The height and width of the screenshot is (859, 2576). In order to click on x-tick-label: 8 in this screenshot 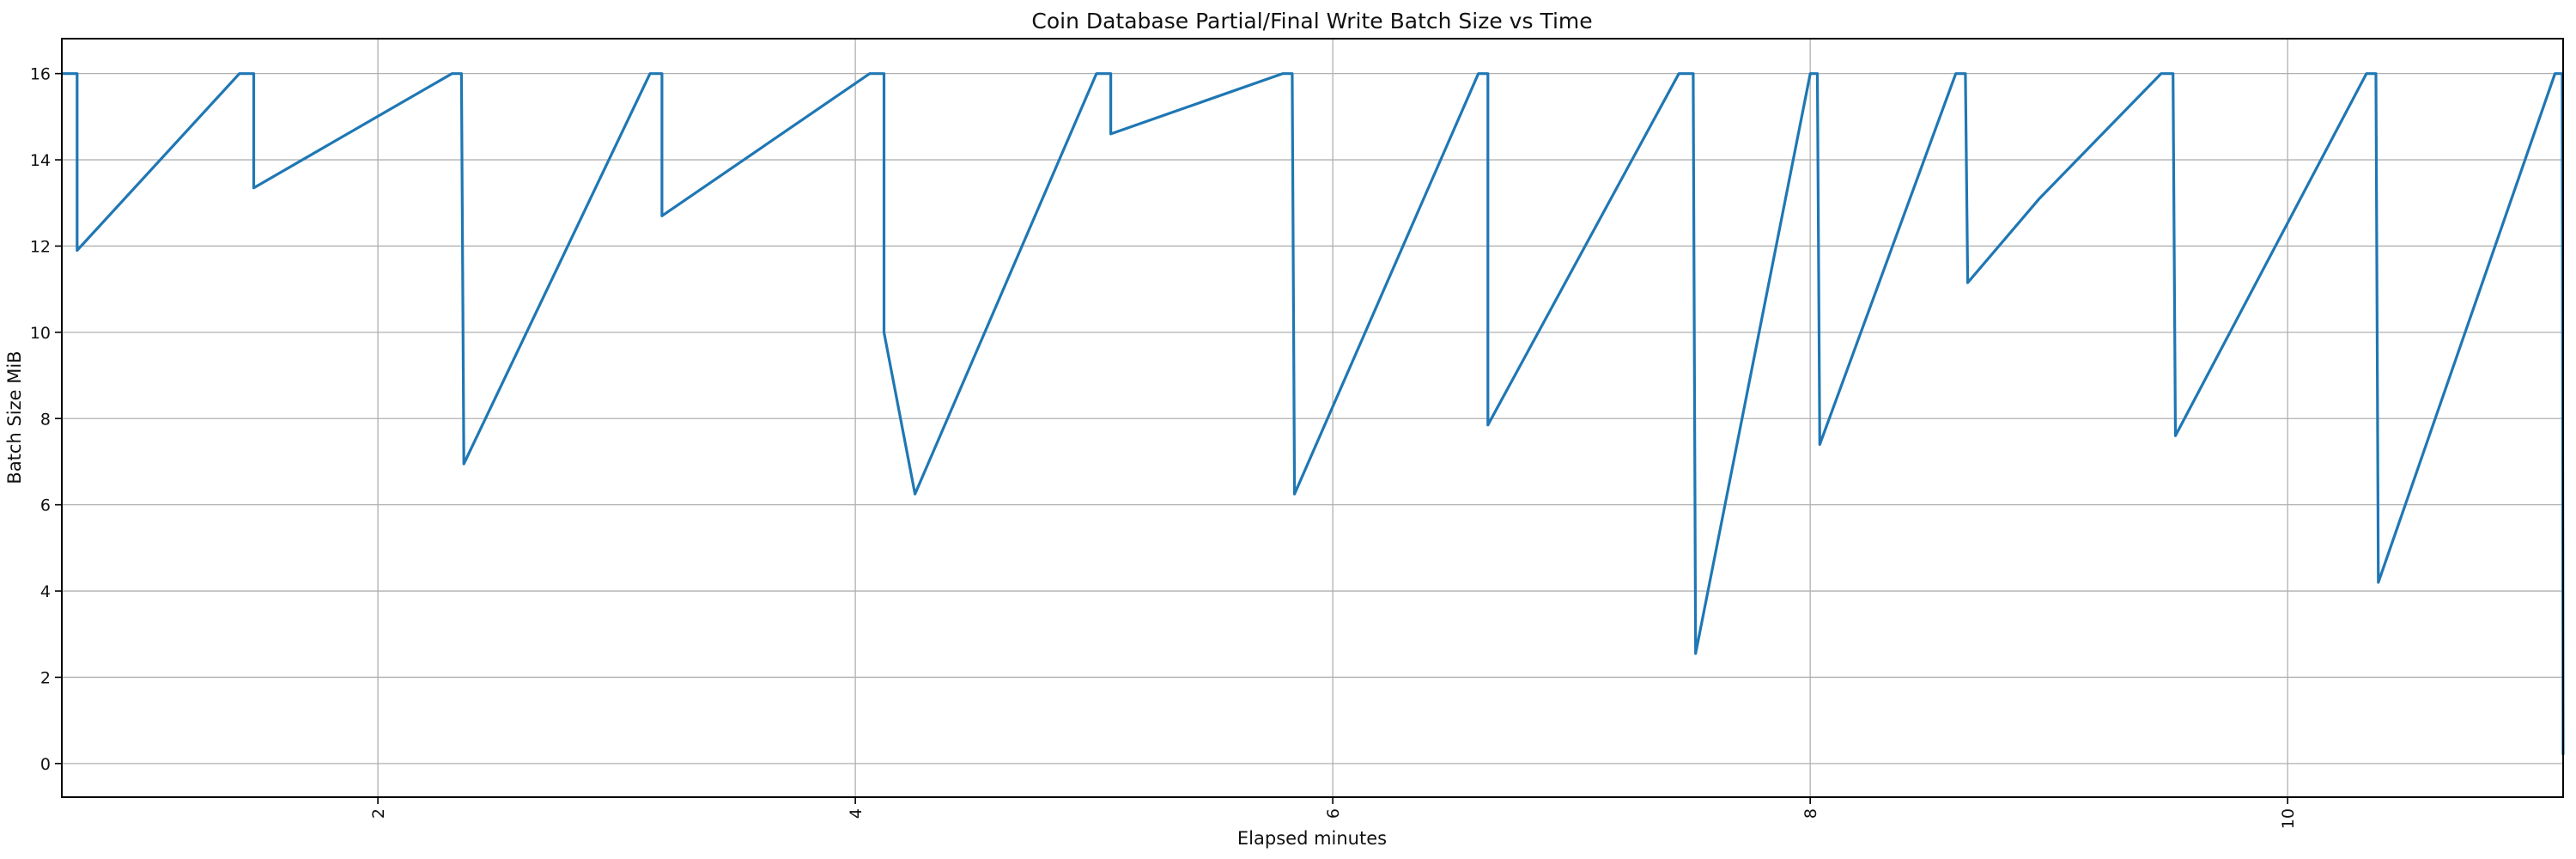, I will do `click(1811, 814)`.